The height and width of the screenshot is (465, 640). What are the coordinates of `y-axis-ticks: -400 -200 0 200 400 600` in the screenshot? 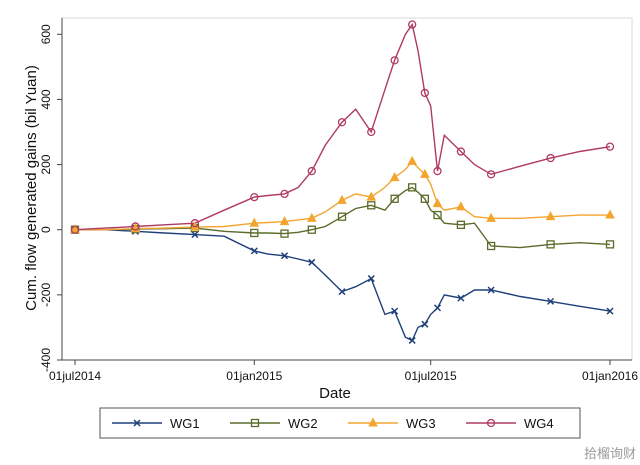 It's located at (50, 198).